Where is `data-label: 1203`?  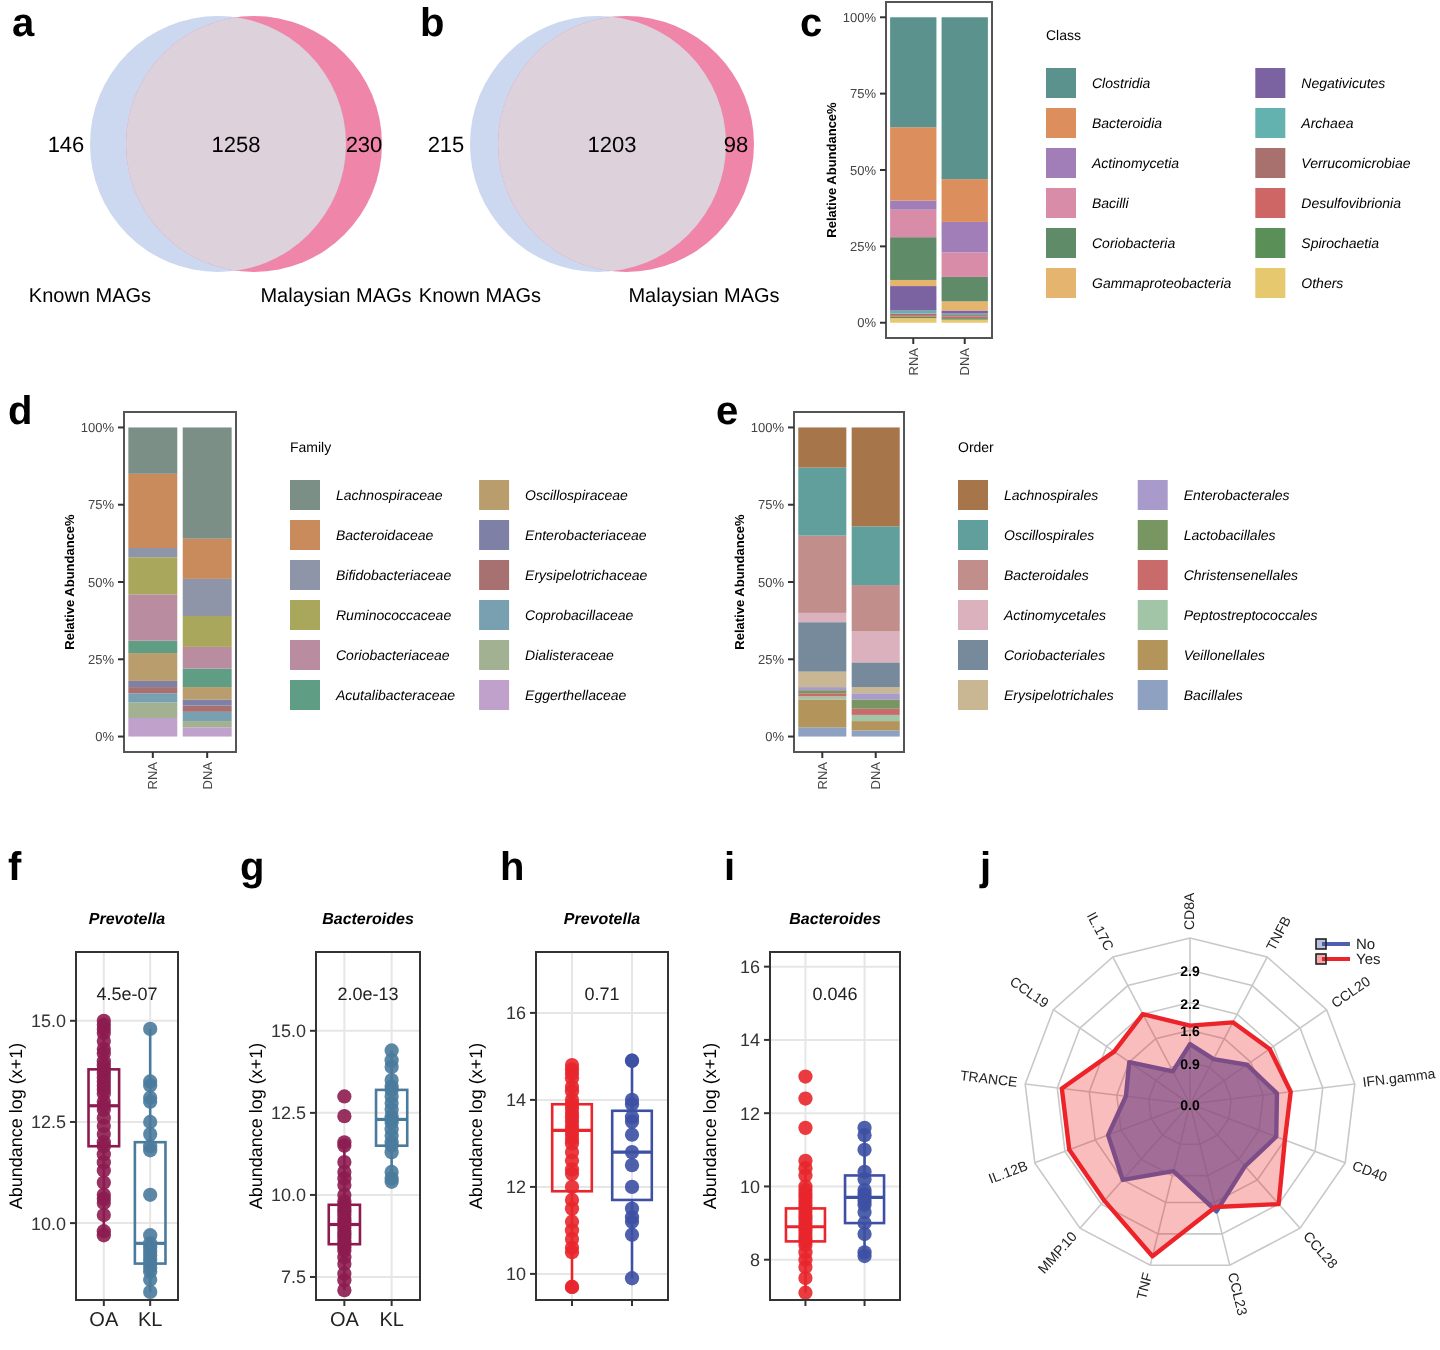
data-label: 1203 is located at coordinates (612, 146).